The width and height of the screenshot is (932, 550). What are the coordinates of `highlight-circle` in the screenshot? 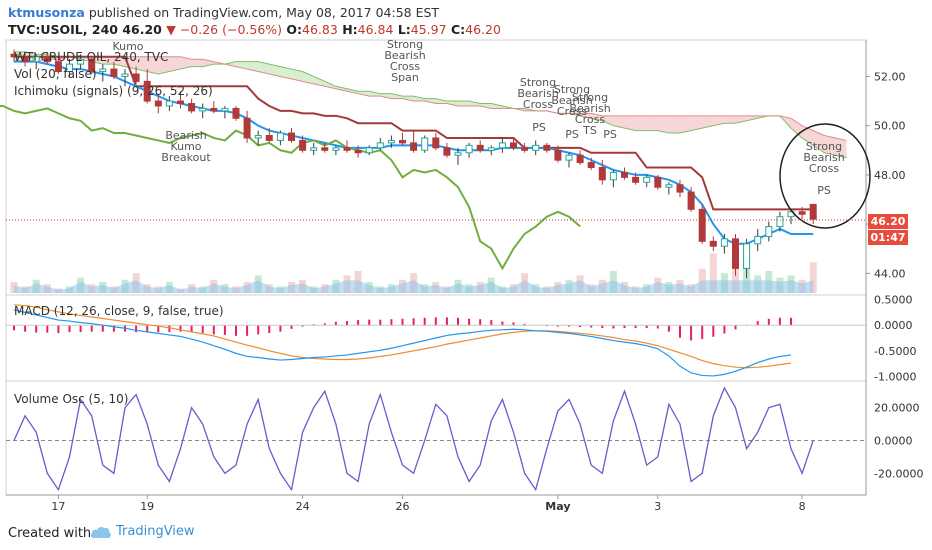 It's located at (825, 176).